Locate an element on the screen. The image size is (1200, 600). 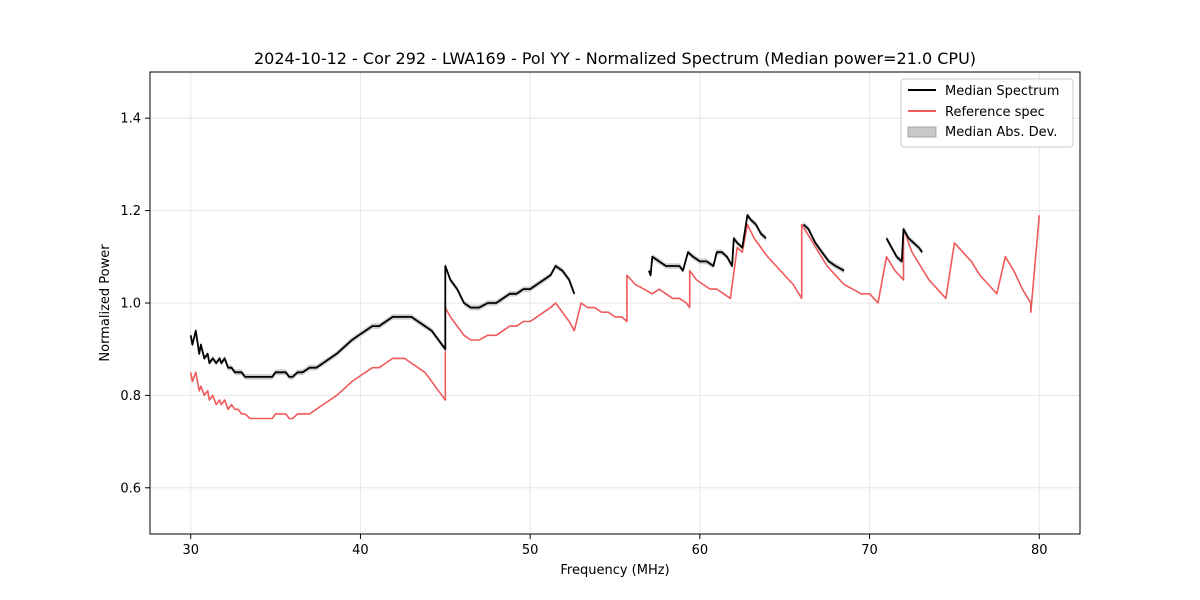
legend-mad-swatch is located at coordinates (922, 132).